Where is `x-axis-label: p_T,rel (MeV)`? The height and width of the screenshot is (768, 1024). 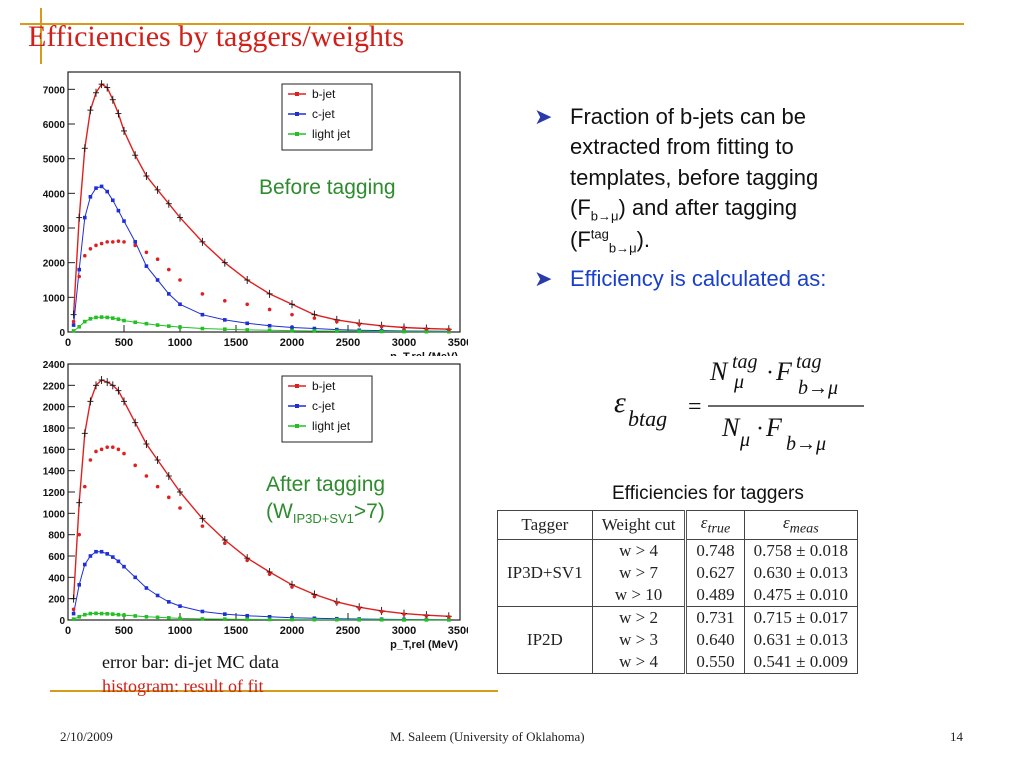
x-axis-label: p_T,rel (MeV) is located at coordinates (424, 645).